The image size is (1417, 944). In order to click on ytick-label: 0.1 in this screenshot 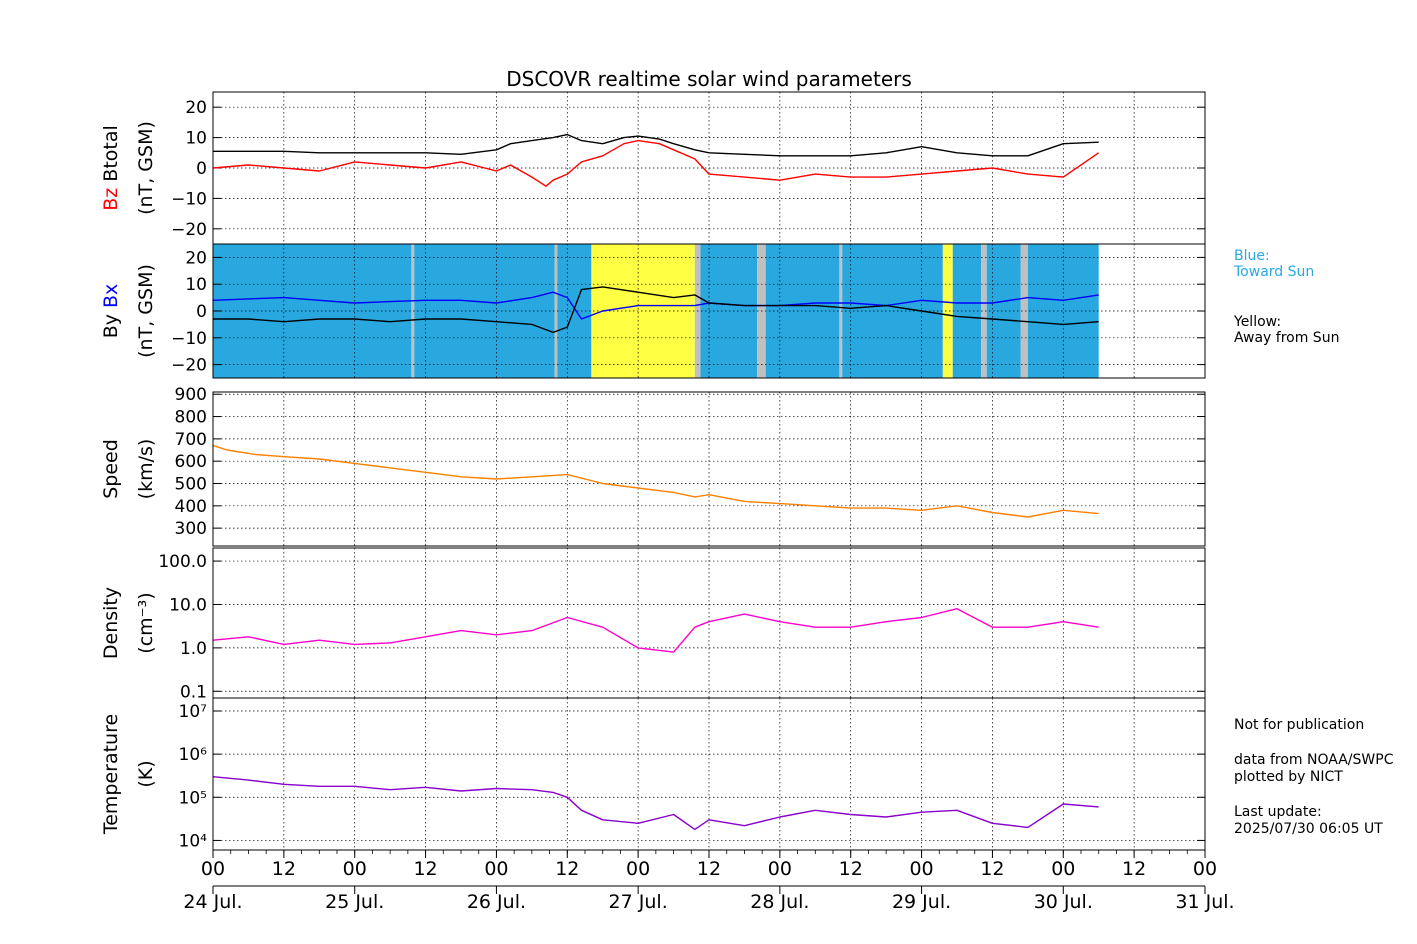, I will do `click(193, 692)`.